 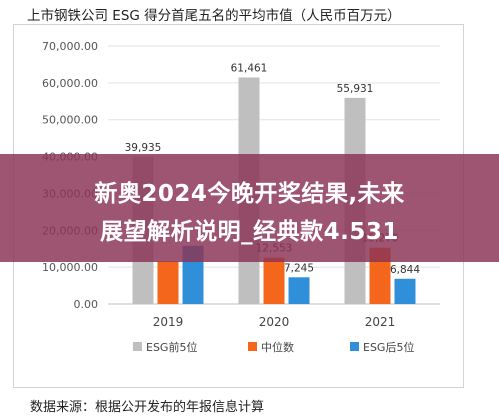 I want to click on banner-line-2: 展望解析说明_经典款4.531, so click(x=249, y=232).